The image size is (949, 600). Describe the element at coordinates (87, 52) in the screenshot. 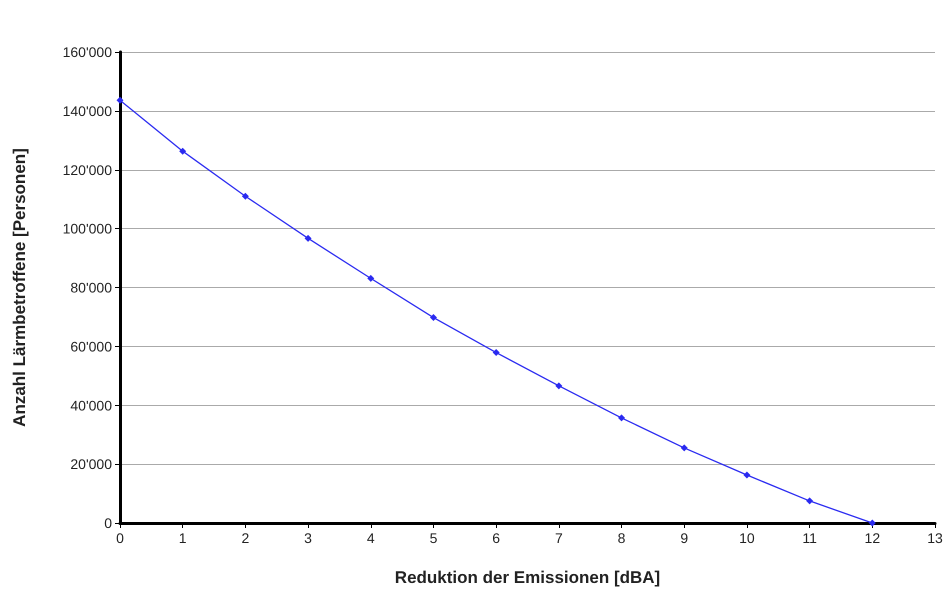

I see `y-tick-label: 160'000` at that location.